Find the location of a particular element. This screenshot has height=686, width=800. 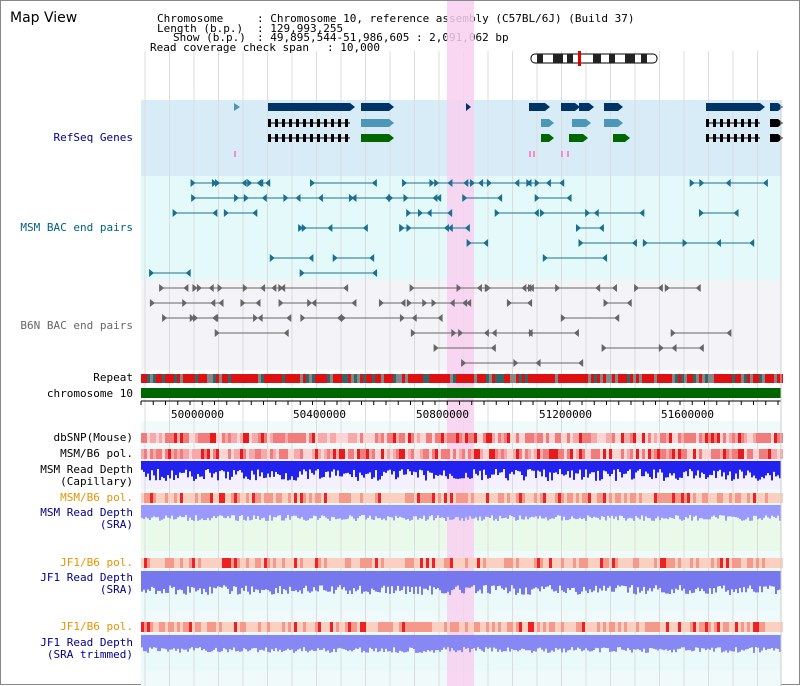

track-label-jf1-depth-trim: JF1 Read Depth is located at coordinates (86, 642).